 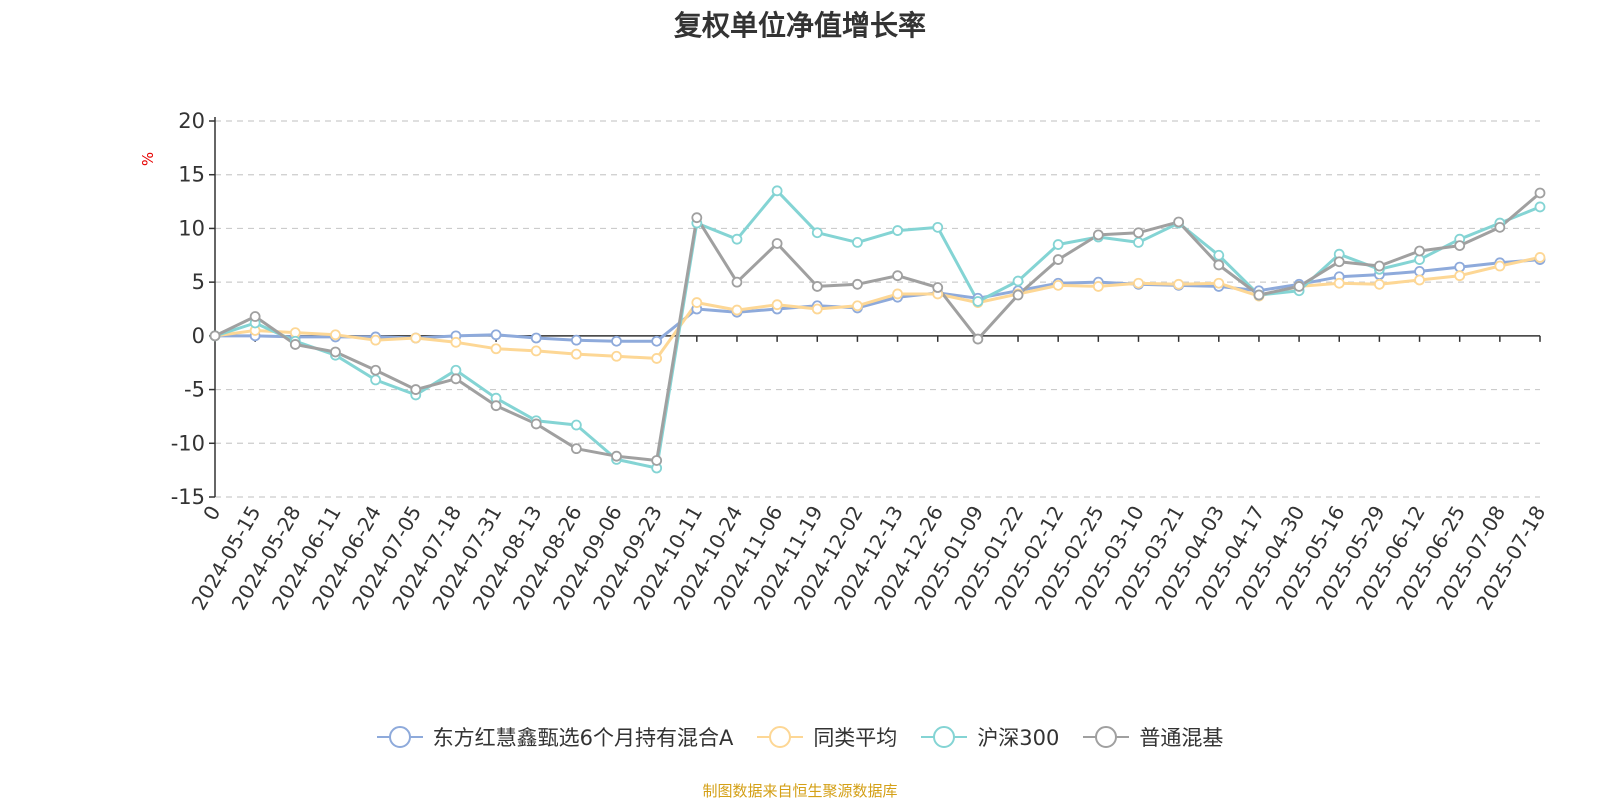 I want to click on legend-item-0: 东方红慧鑫甄选6个月持有混合A, so click(x=555, y=737).